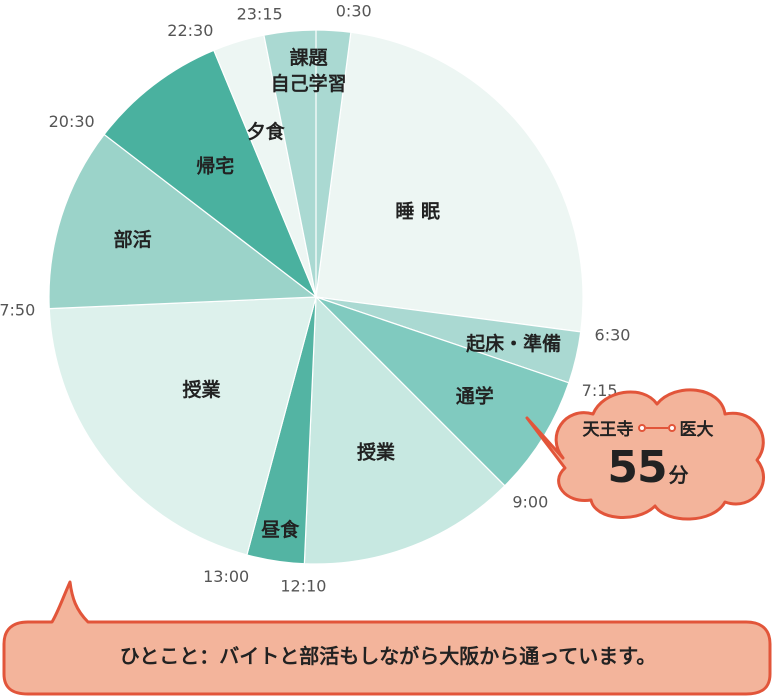 The width and height of the screenshot is (776, 699). Describe the element at coordinates (600, 390) in the screenshot. I see `time-tick-label: 7:15` at that location.